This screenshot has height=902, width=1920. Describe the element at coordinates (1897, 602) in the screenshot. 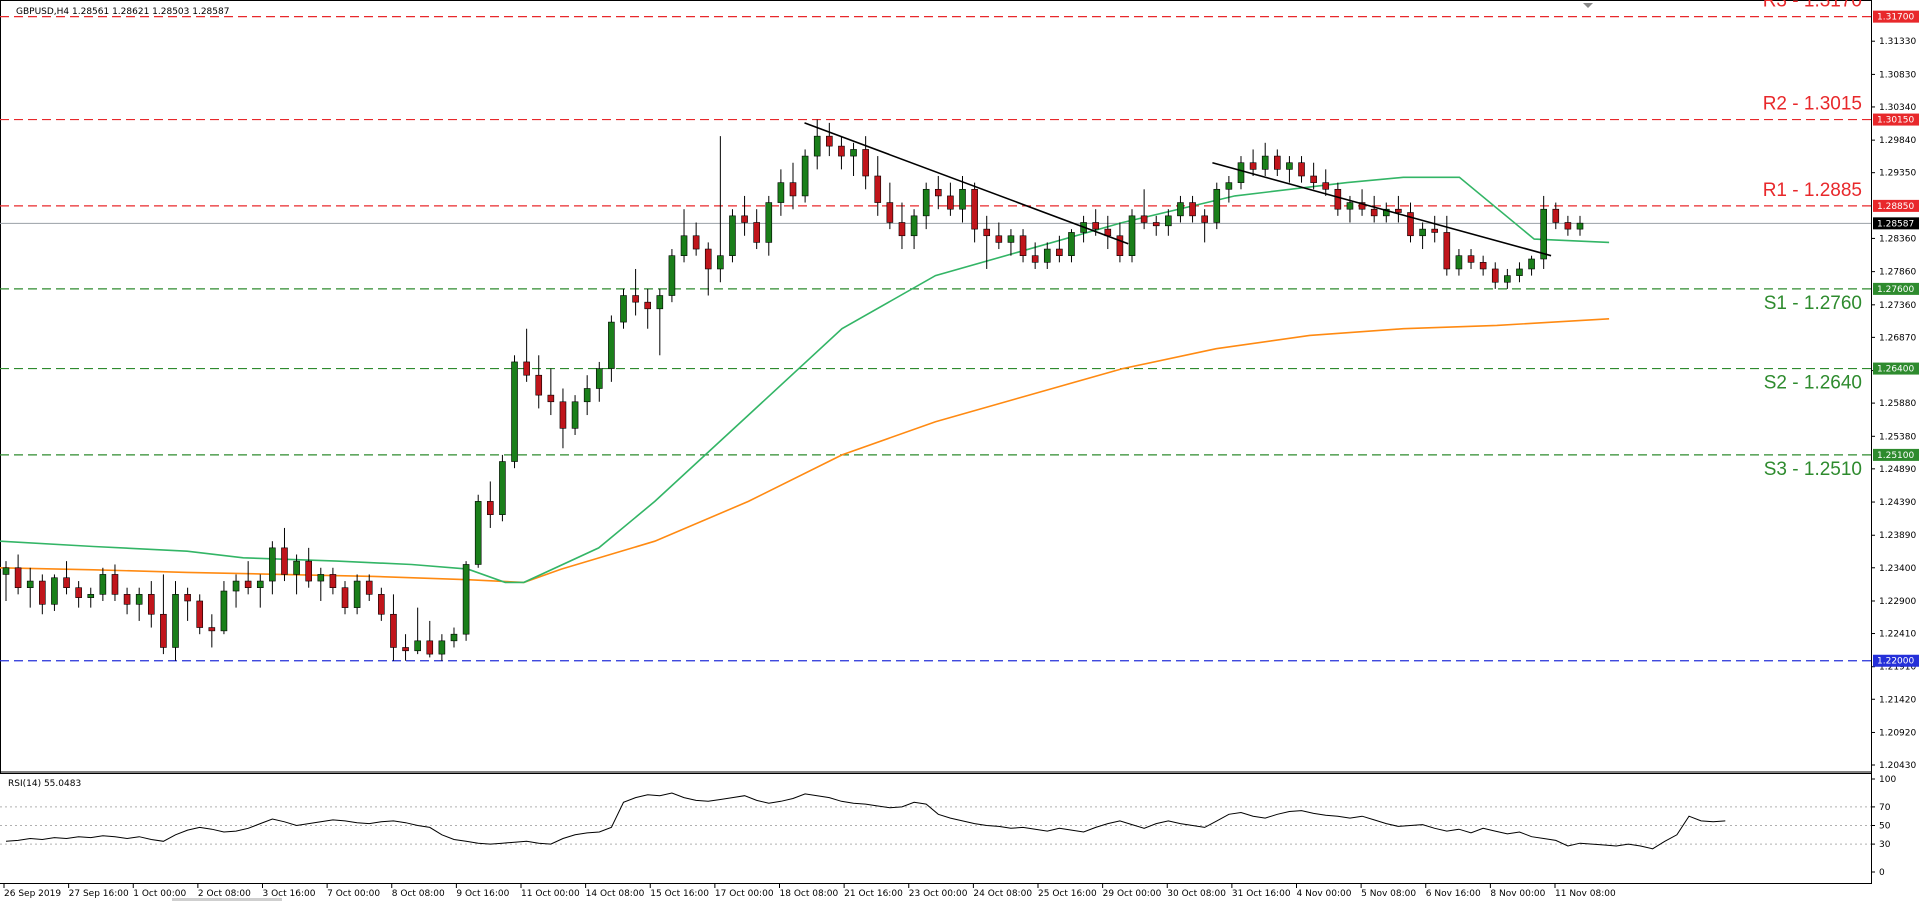

I see `price-tick-label: 1.22900` at that location.